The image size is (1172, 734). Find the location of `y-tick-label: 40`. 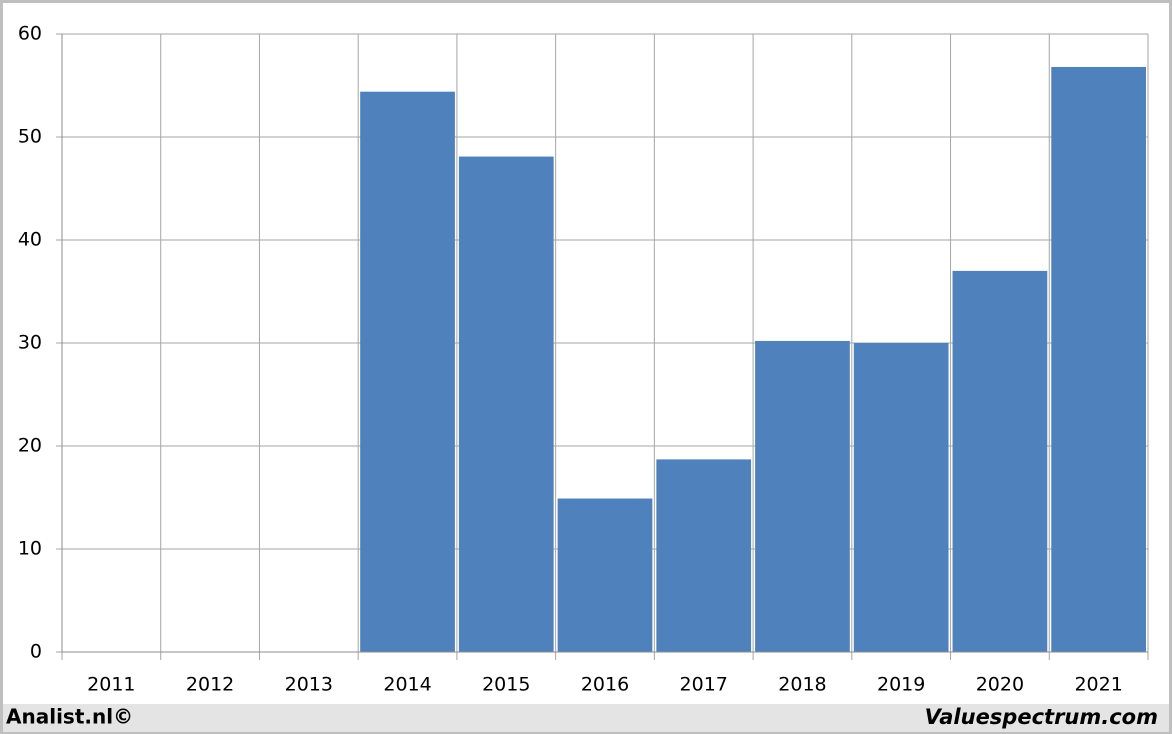

y-tick-label: 40 is located at coordinates (30, 240).